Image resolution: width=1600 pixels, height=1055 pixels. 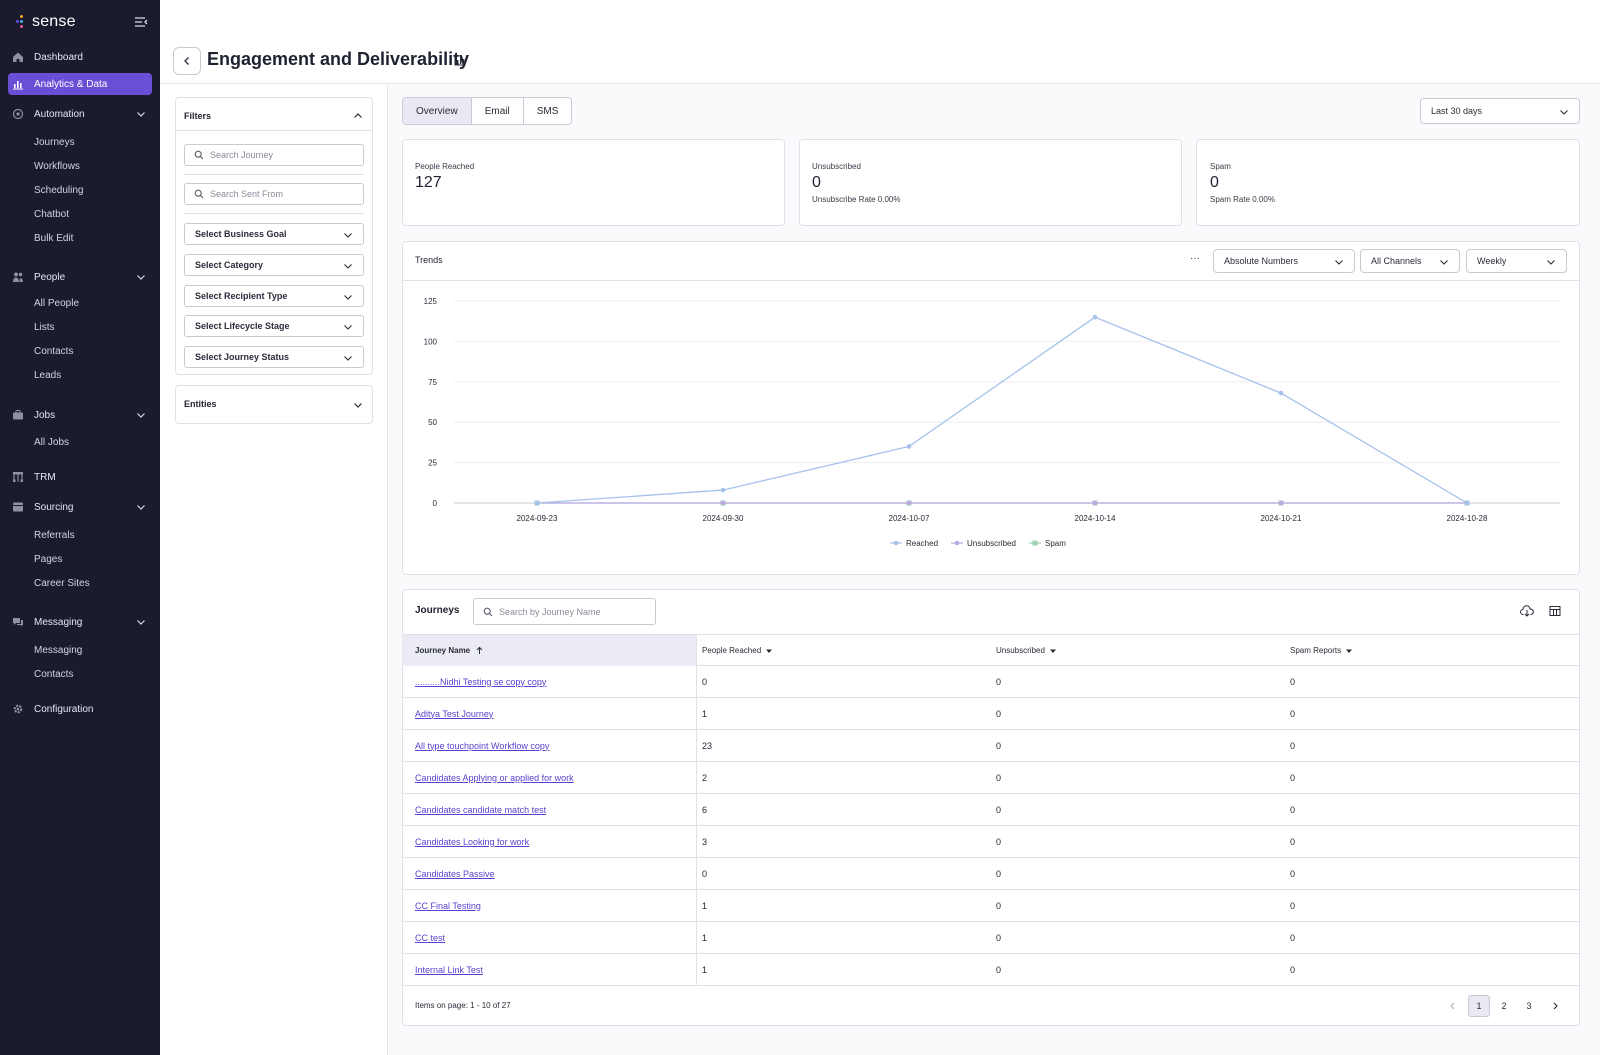 What do you see at coordinates (1555, 1006) in the screenshot?
I see `next-page-button` at bounding box center [1555, 1006].